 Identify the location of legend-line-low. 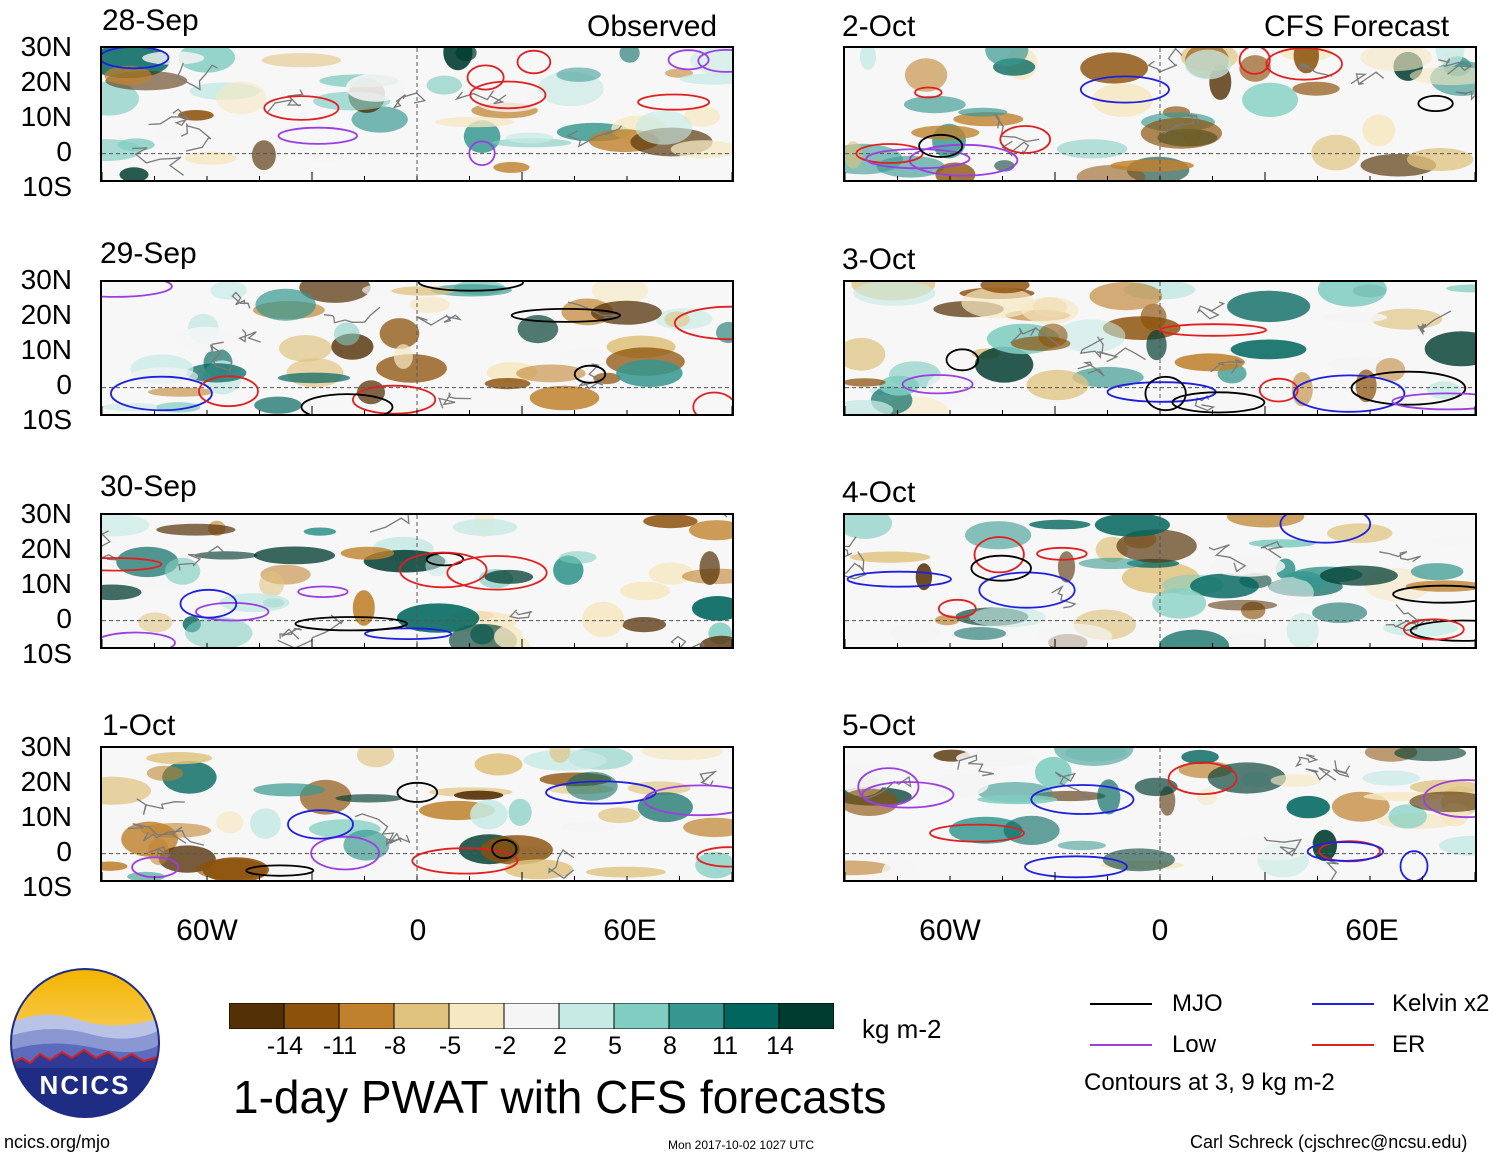
(1121, 1045).